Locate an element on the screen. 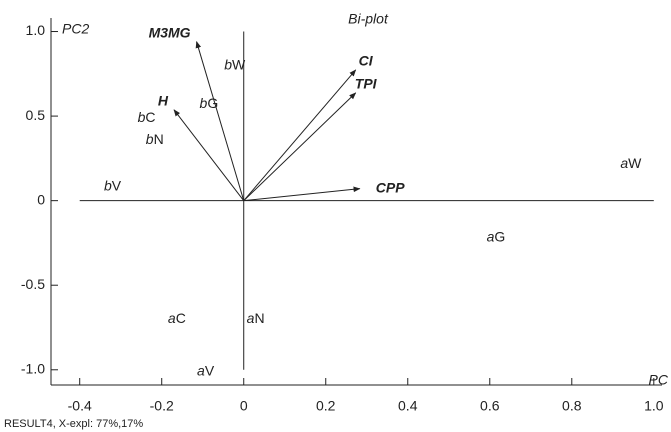 The height and width of the screenshot is (432, 671). point-label: aG is located at coordinates (496, 236).